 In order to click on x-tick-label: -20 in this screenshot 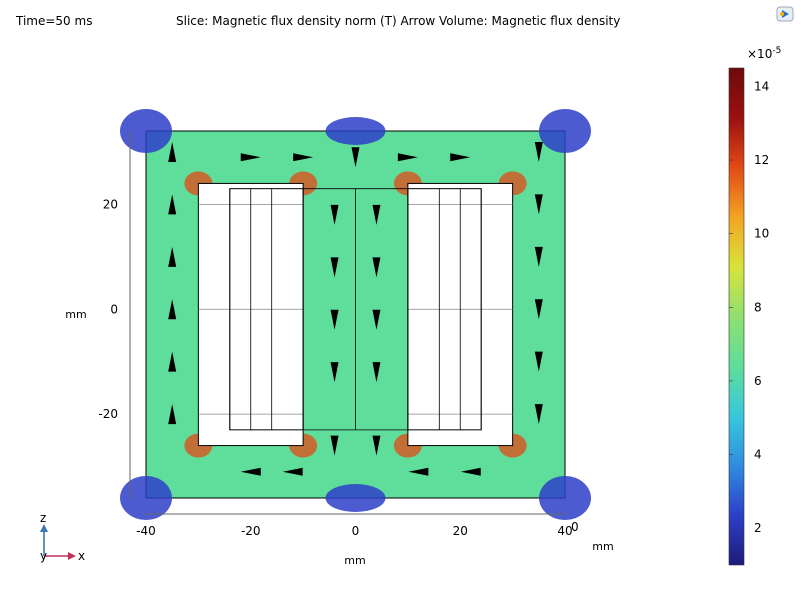, I will do `click(251, 531)`.